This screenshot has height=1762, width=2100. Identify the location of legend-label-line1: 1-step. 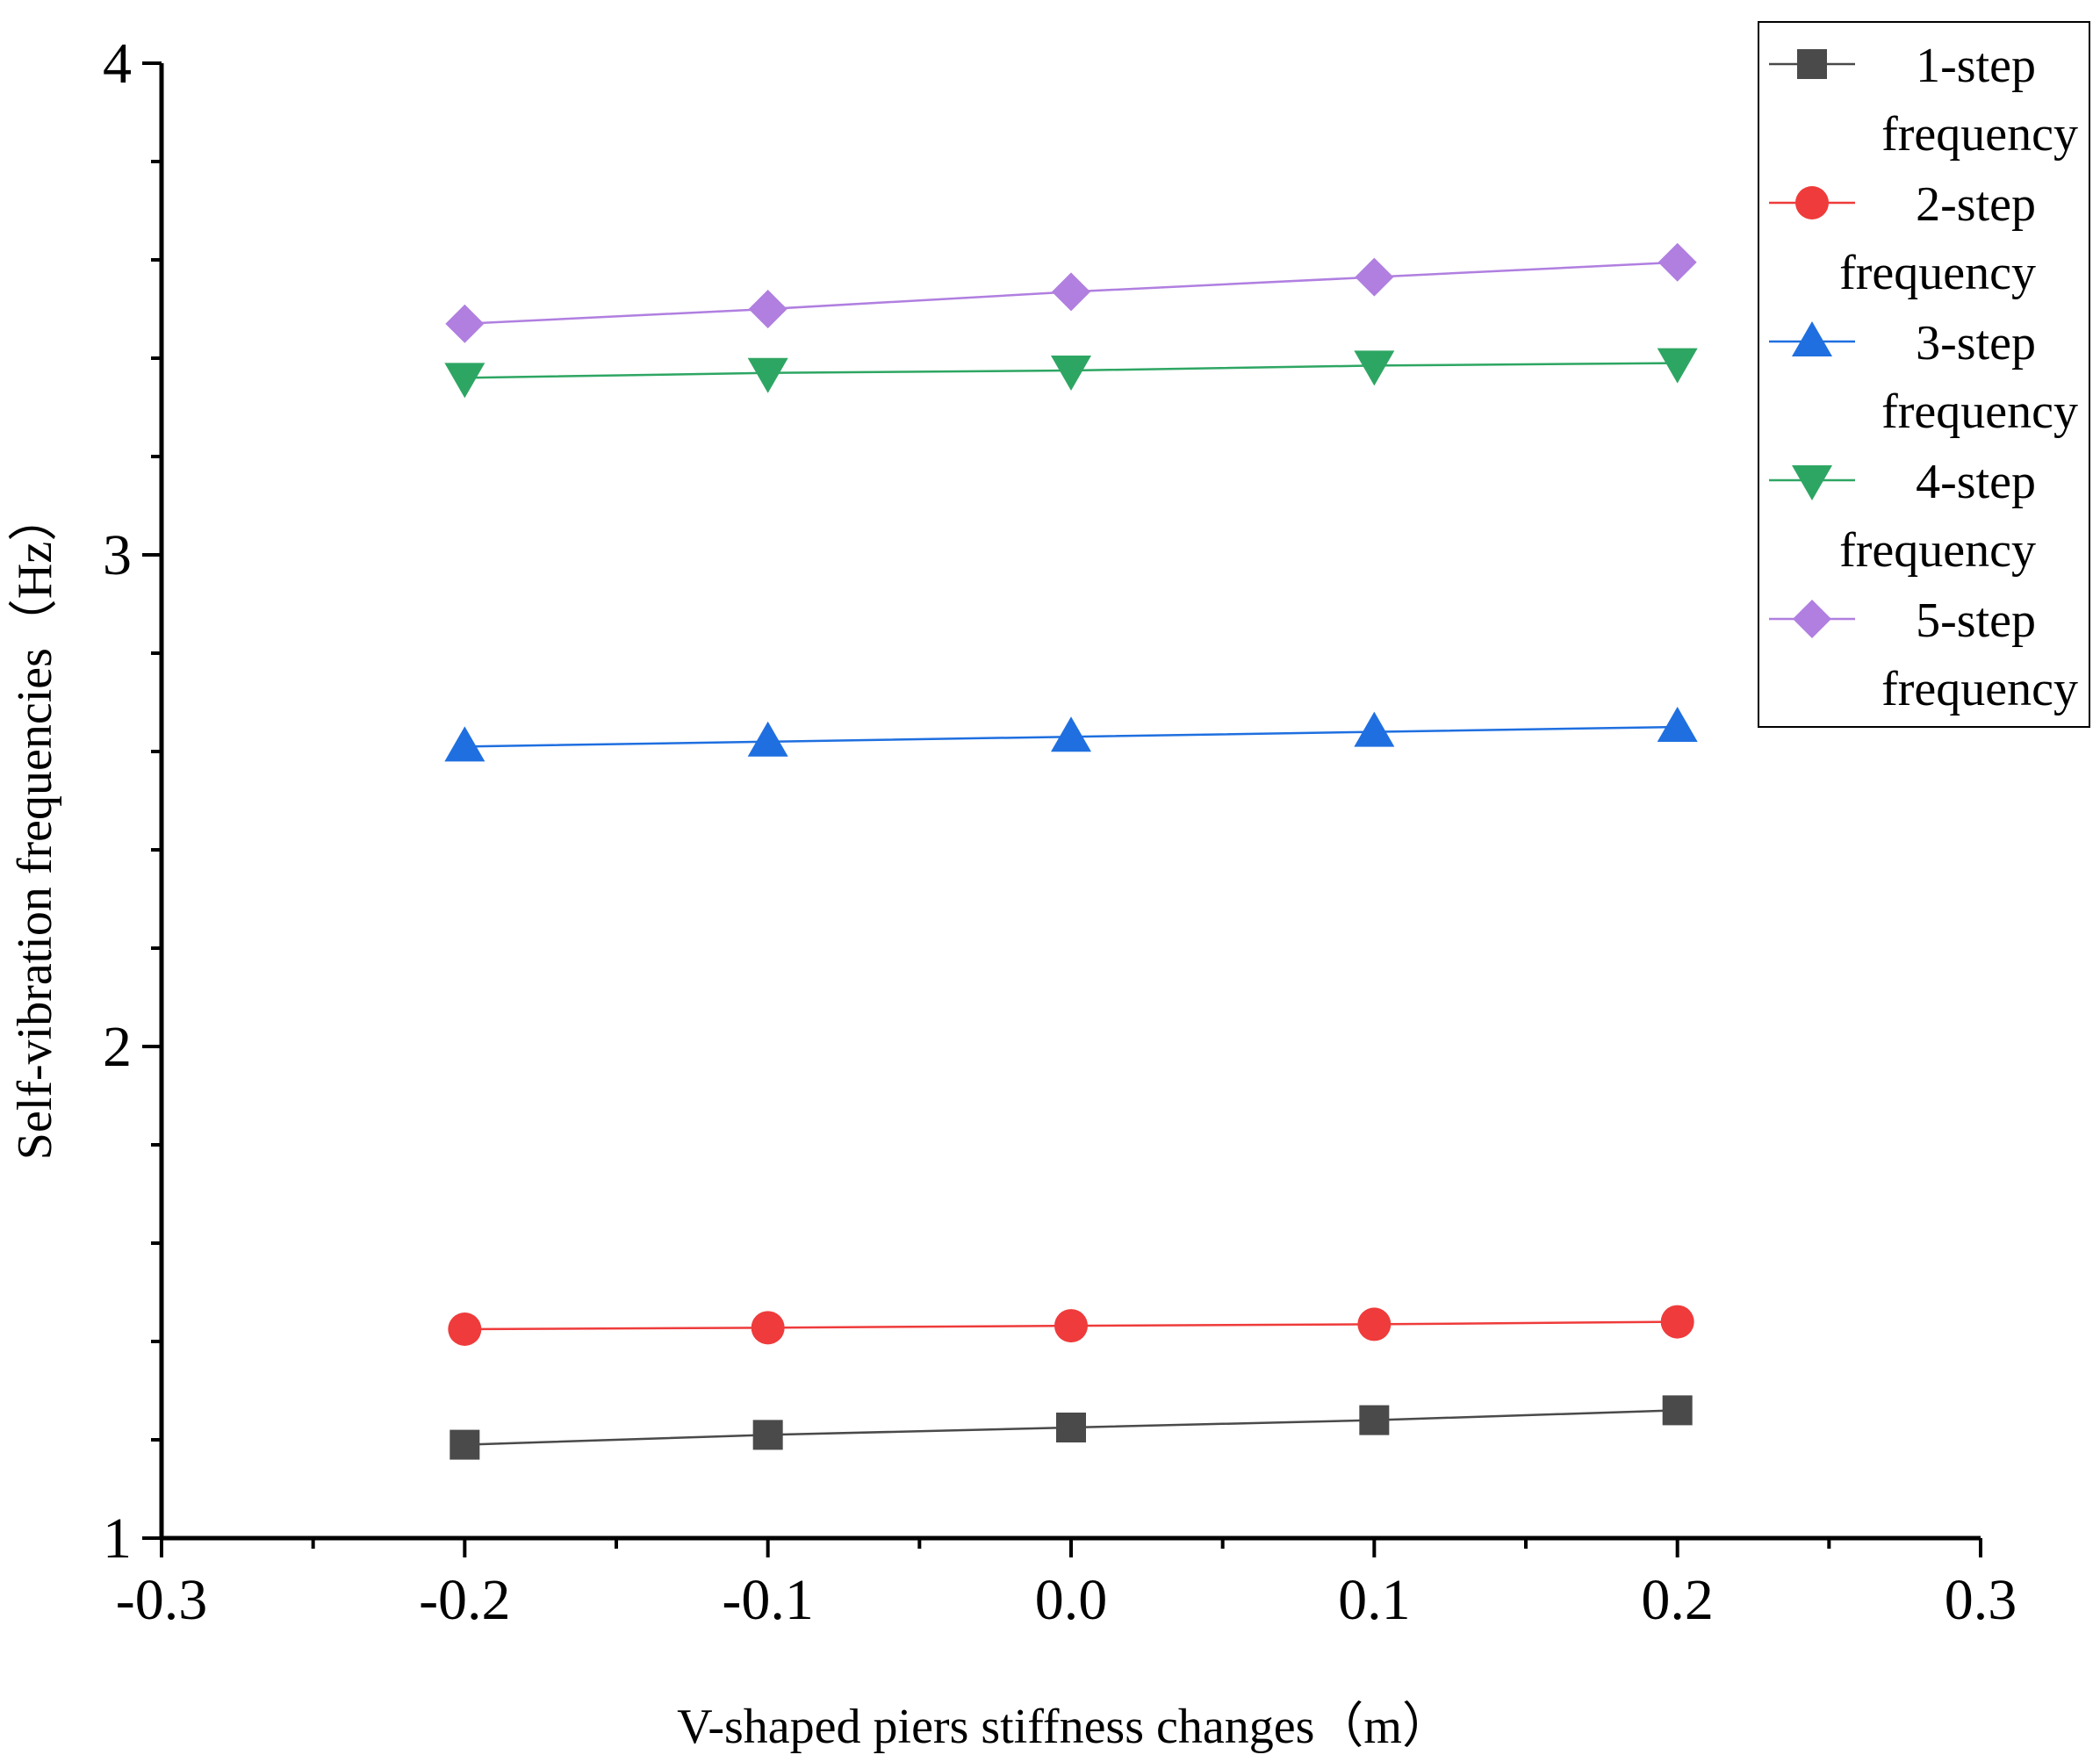
(1976, 66).